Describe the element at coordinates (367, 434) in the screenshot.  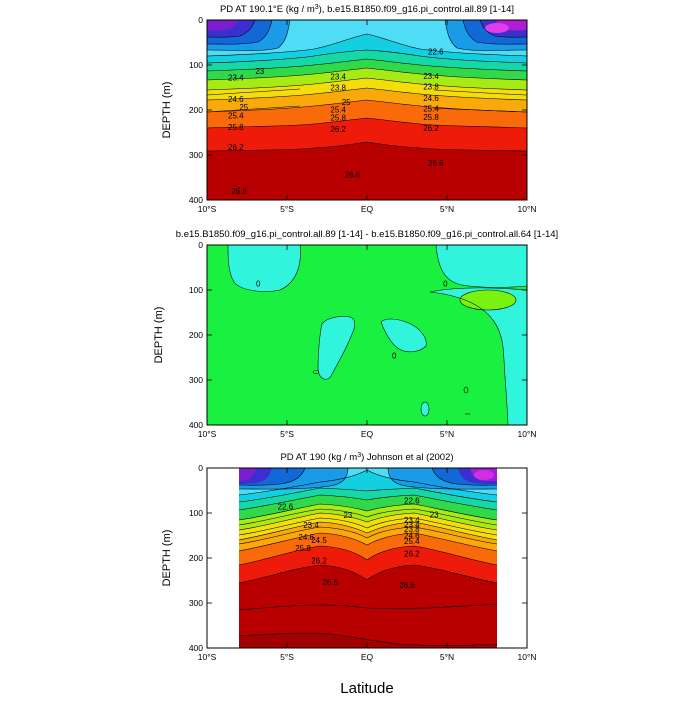
I see `panel-2-x-tick-label: EQ` at that location.